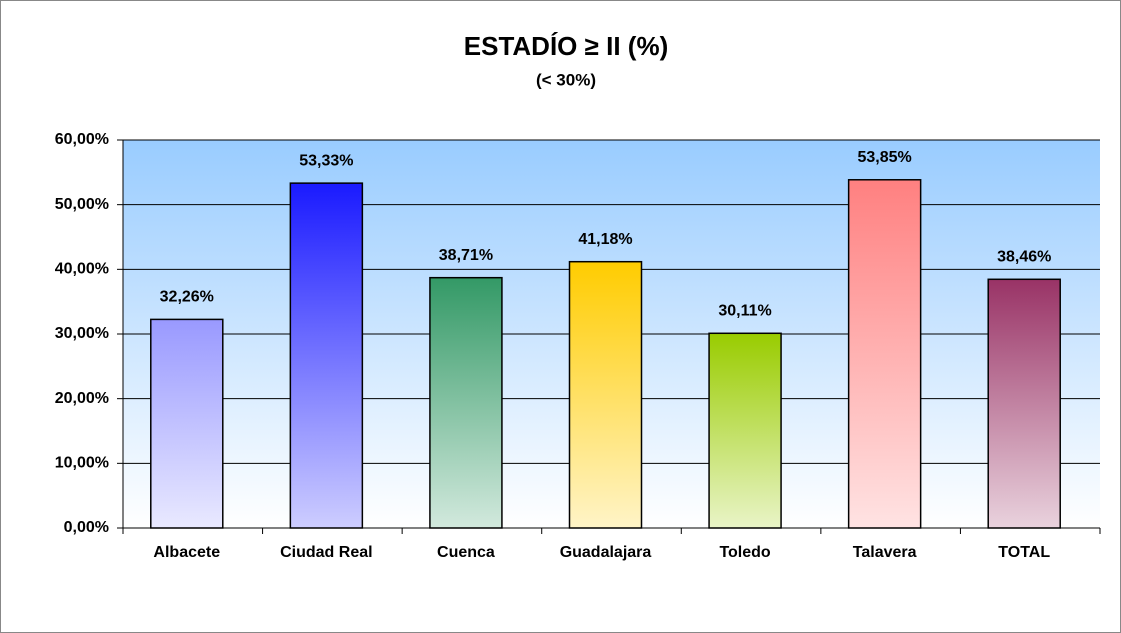 The height and width of the screenshot is (633, 1121). Describe the element at coordinates (885, 552) in the screenshot. I see `x-tick-label: Talavera` at that location.